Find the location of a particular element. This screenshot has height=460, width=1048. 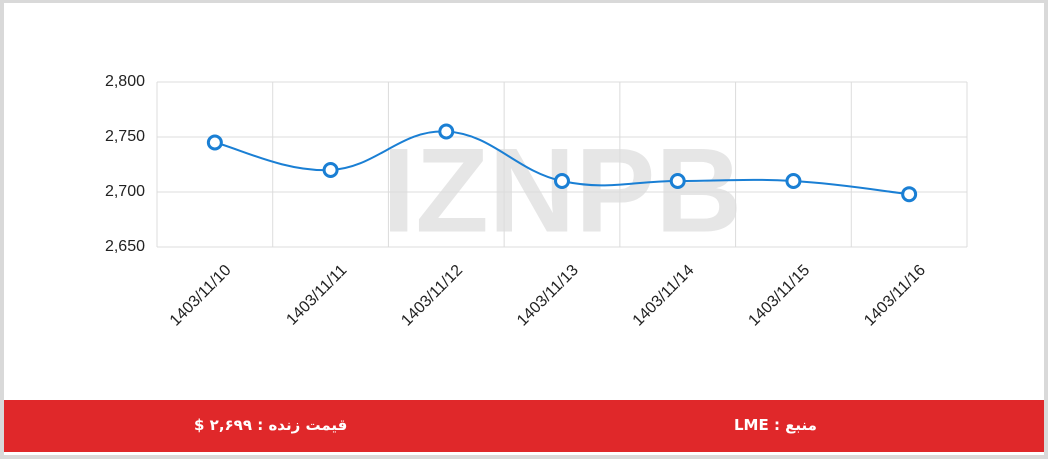

live-price: قیمت زنده : ۲,۶۹۹ $ is located at coordinates (271, 425).